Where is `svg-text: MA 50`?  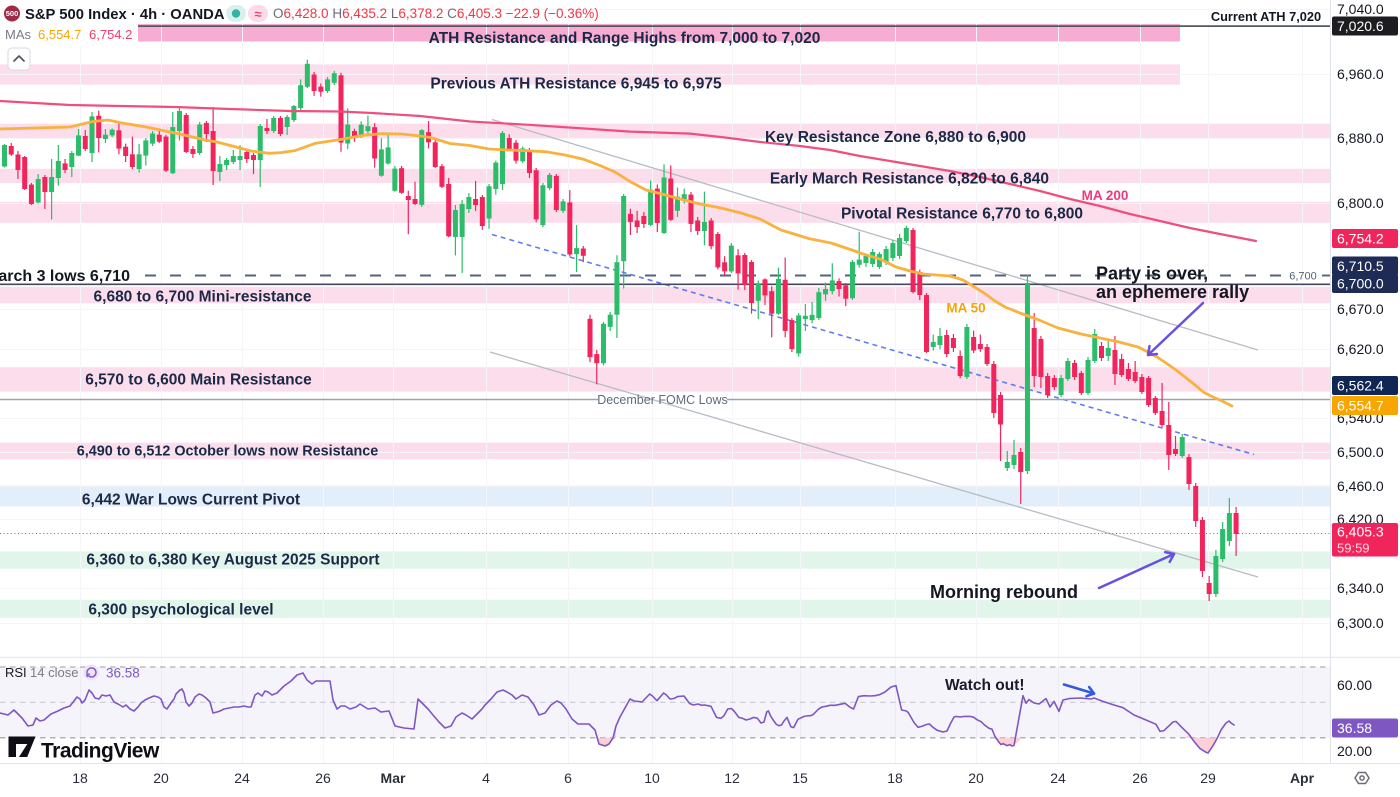 svg-text: MA 50 is located at coordinates (965, 308).